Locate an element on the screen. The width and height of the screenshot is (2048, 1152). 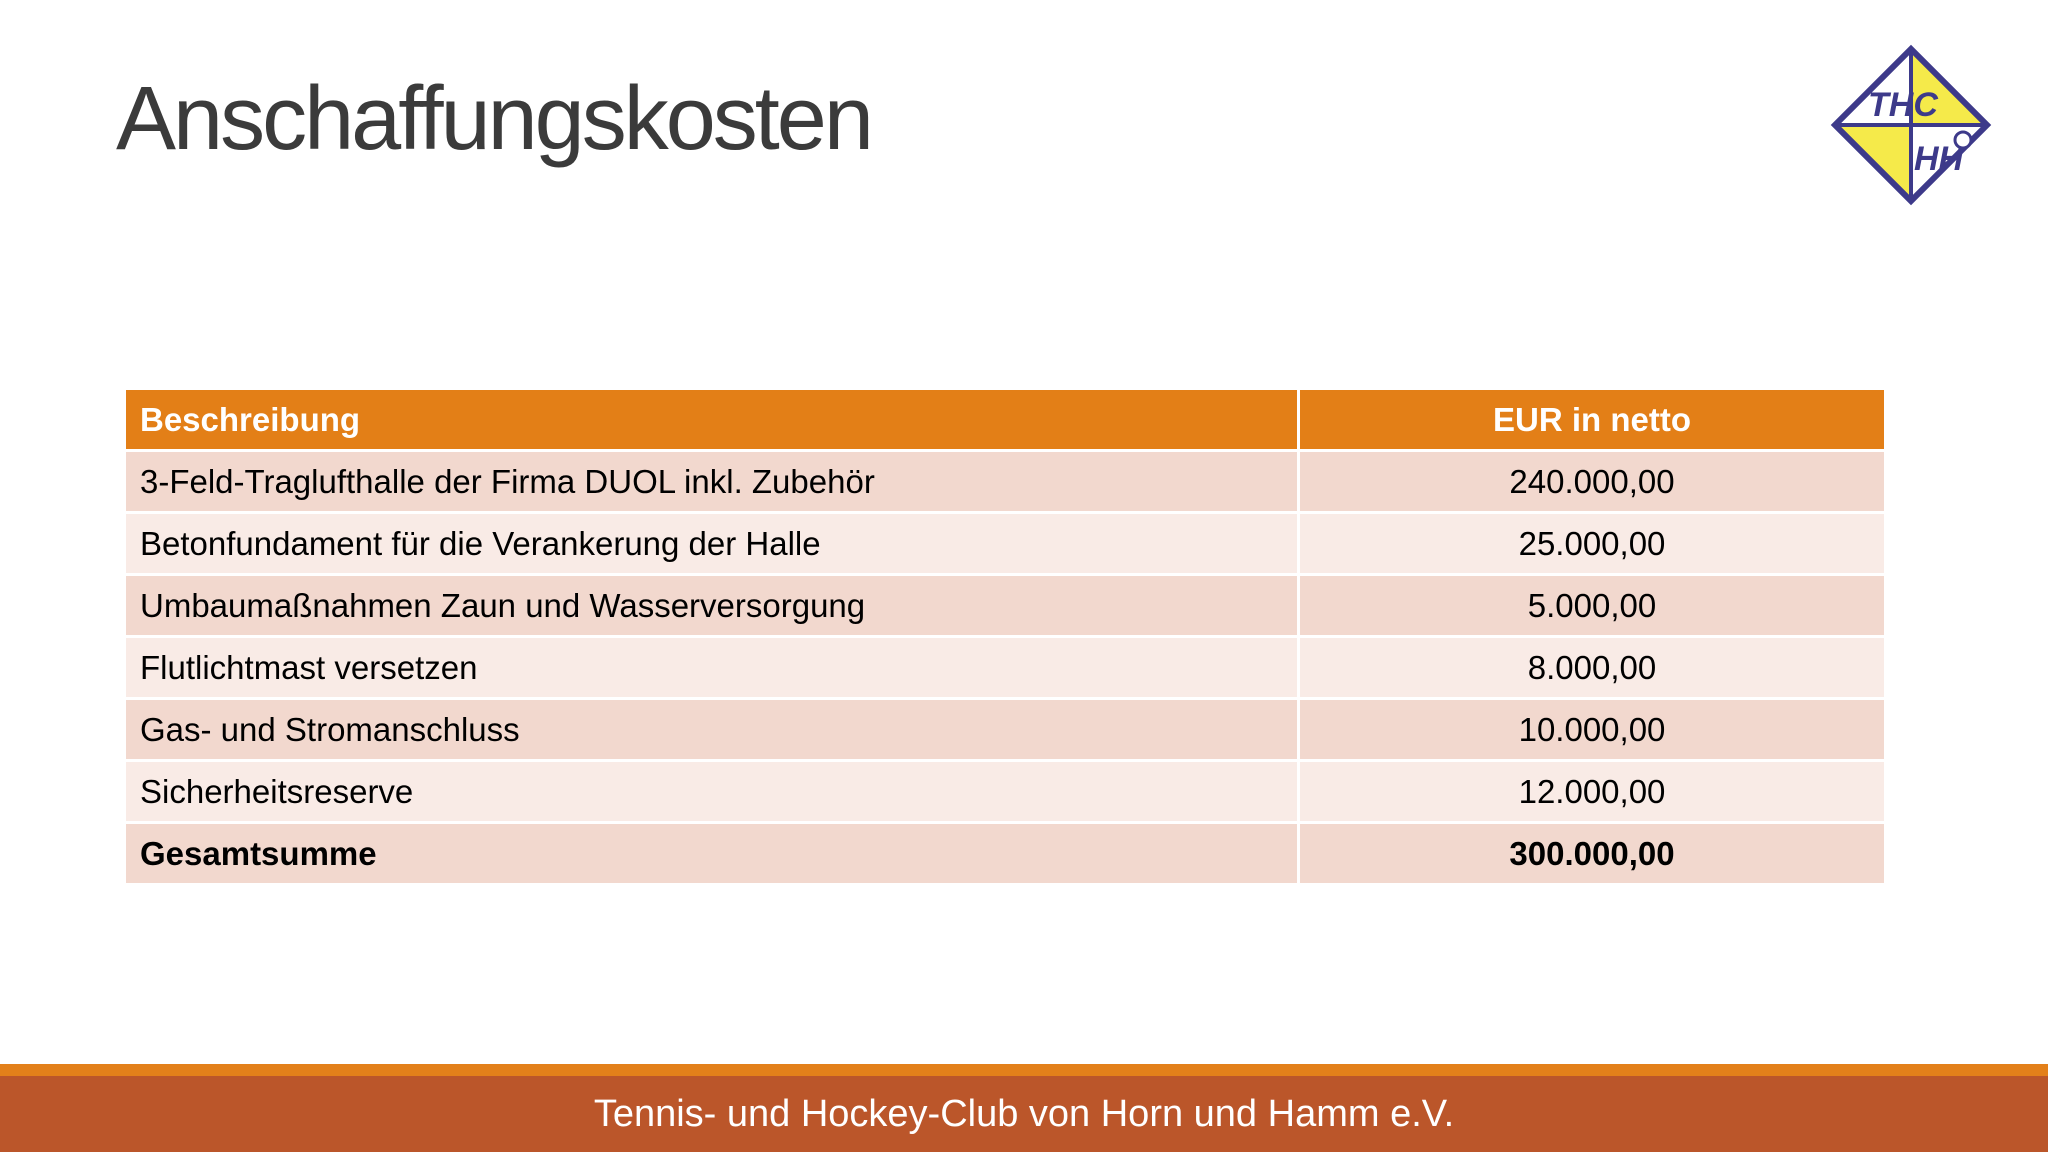
table-row: Gas- und Stromanschluss 10.000,00 is located at coordinates (1005, 729).